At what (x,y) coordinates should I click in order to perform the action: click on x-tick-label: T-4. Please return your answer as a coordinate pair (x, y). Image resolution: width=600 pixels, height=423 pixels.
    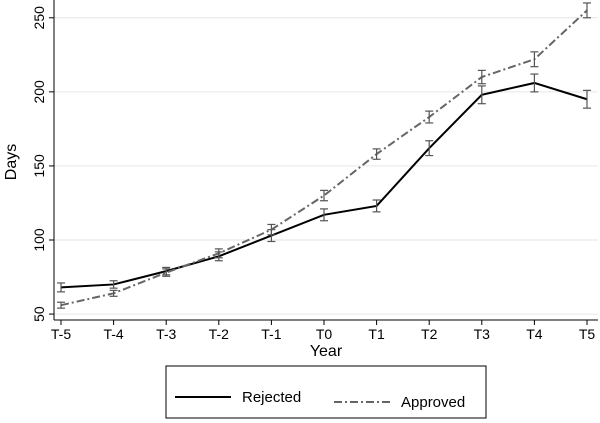
    Looking at the image, I should click on (113, 334).